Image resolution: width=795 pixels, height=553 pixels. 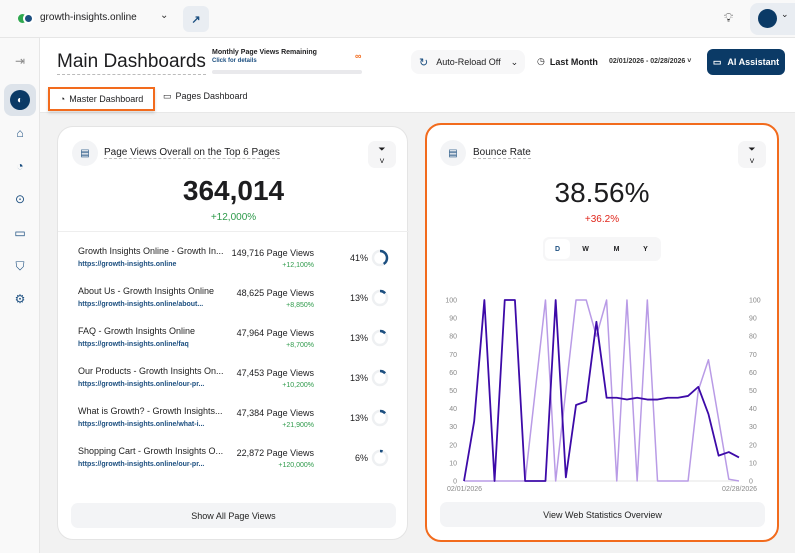 I want to click on y-tick-right: 40, so click(x=753, y=409).